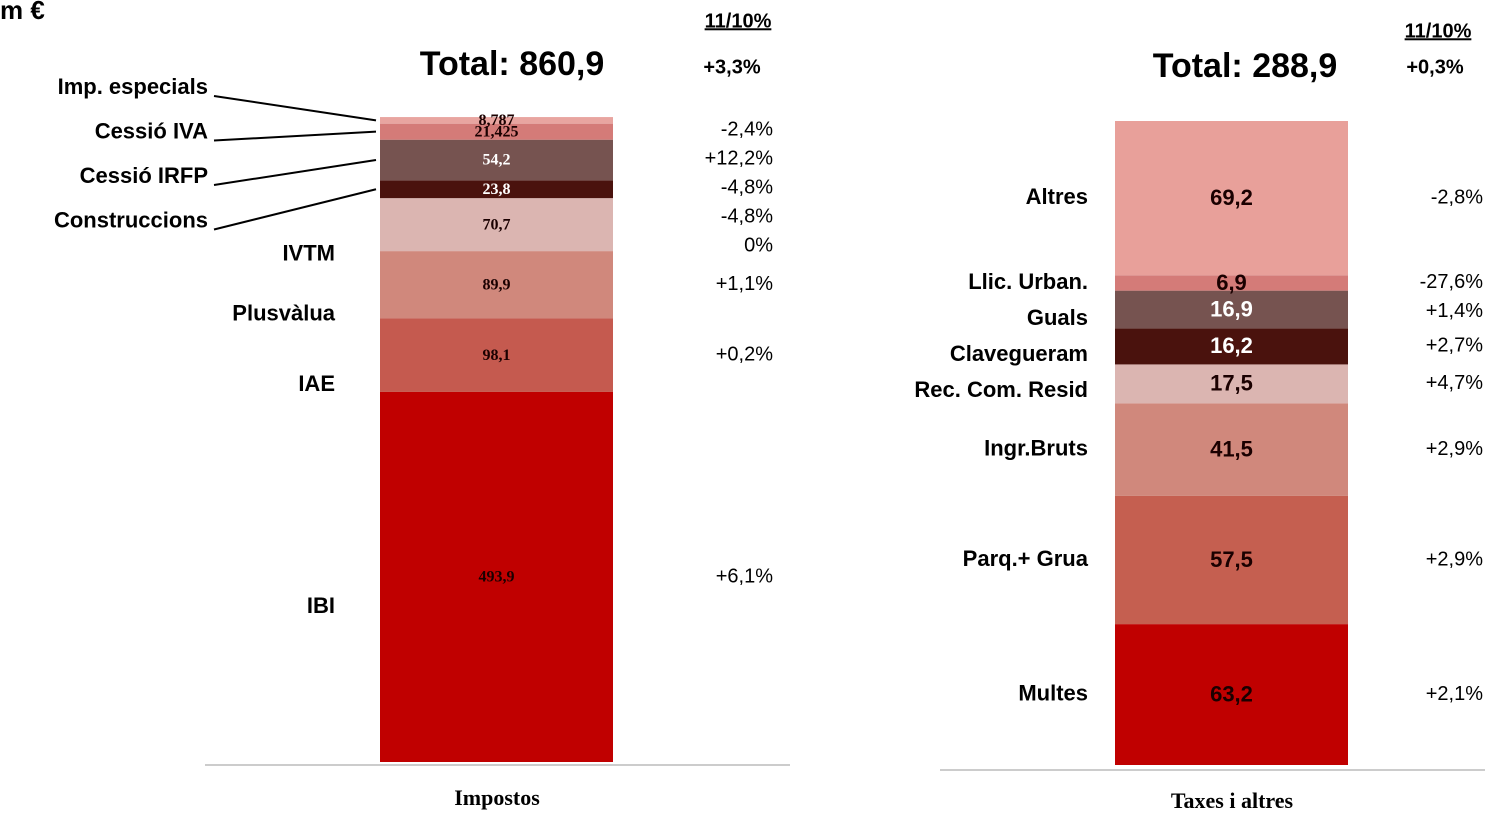 This screenshot has width=1488, height=813. What do you see at coordinates (1457, 197) in the screenshot?
I see `change-label: -2,8%` at bounding box center [1457, 197].